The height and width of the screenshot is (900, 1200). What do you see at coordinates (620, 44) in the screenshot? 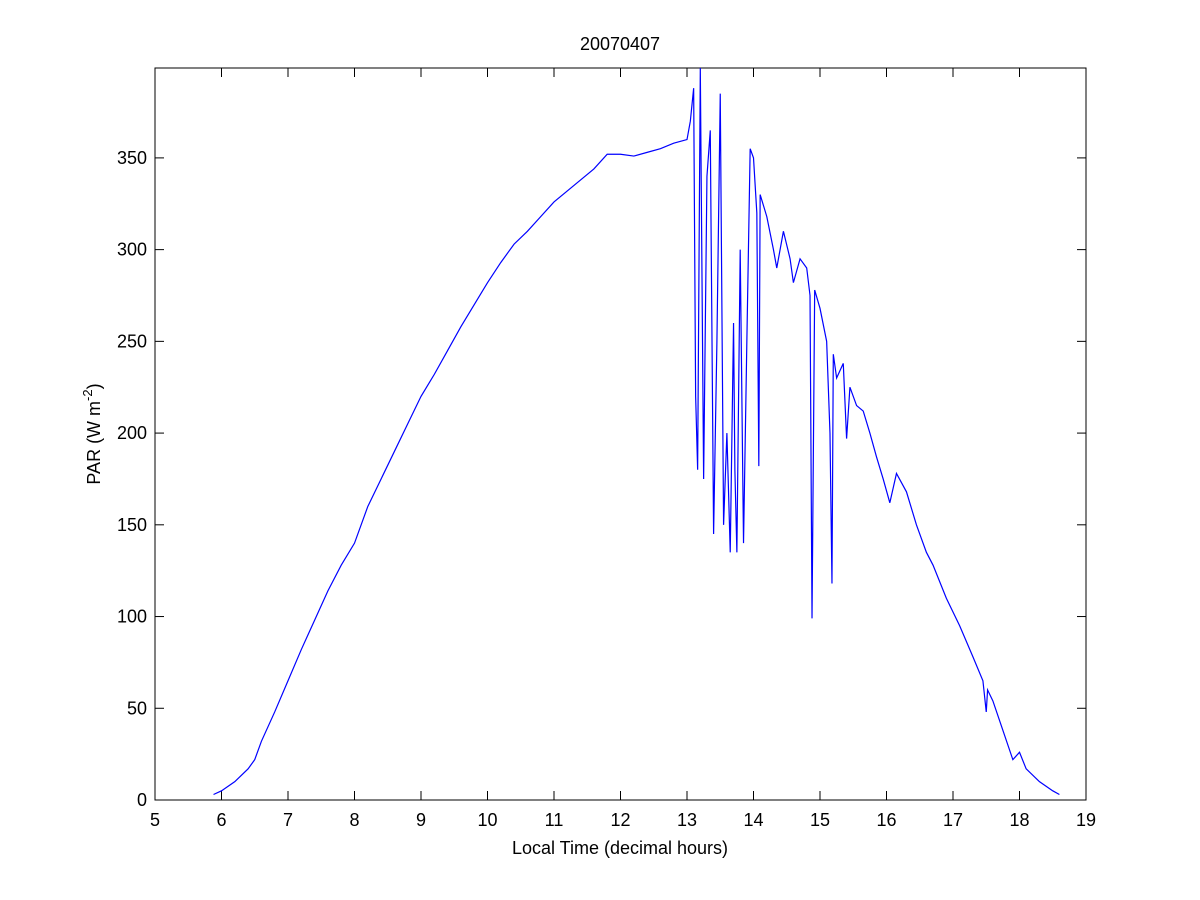
I see `chart-title: 20070407` at bounding box center [620, 44].